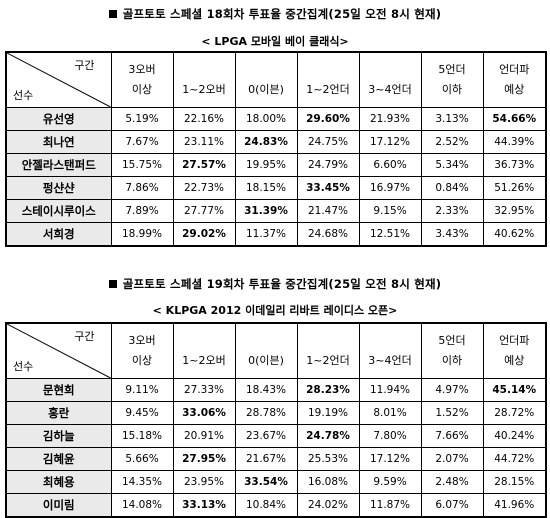  Describe the element at coordinates (328, 482) in the screenshot. I see `vote-rate-cell: 16.08%` at that location.